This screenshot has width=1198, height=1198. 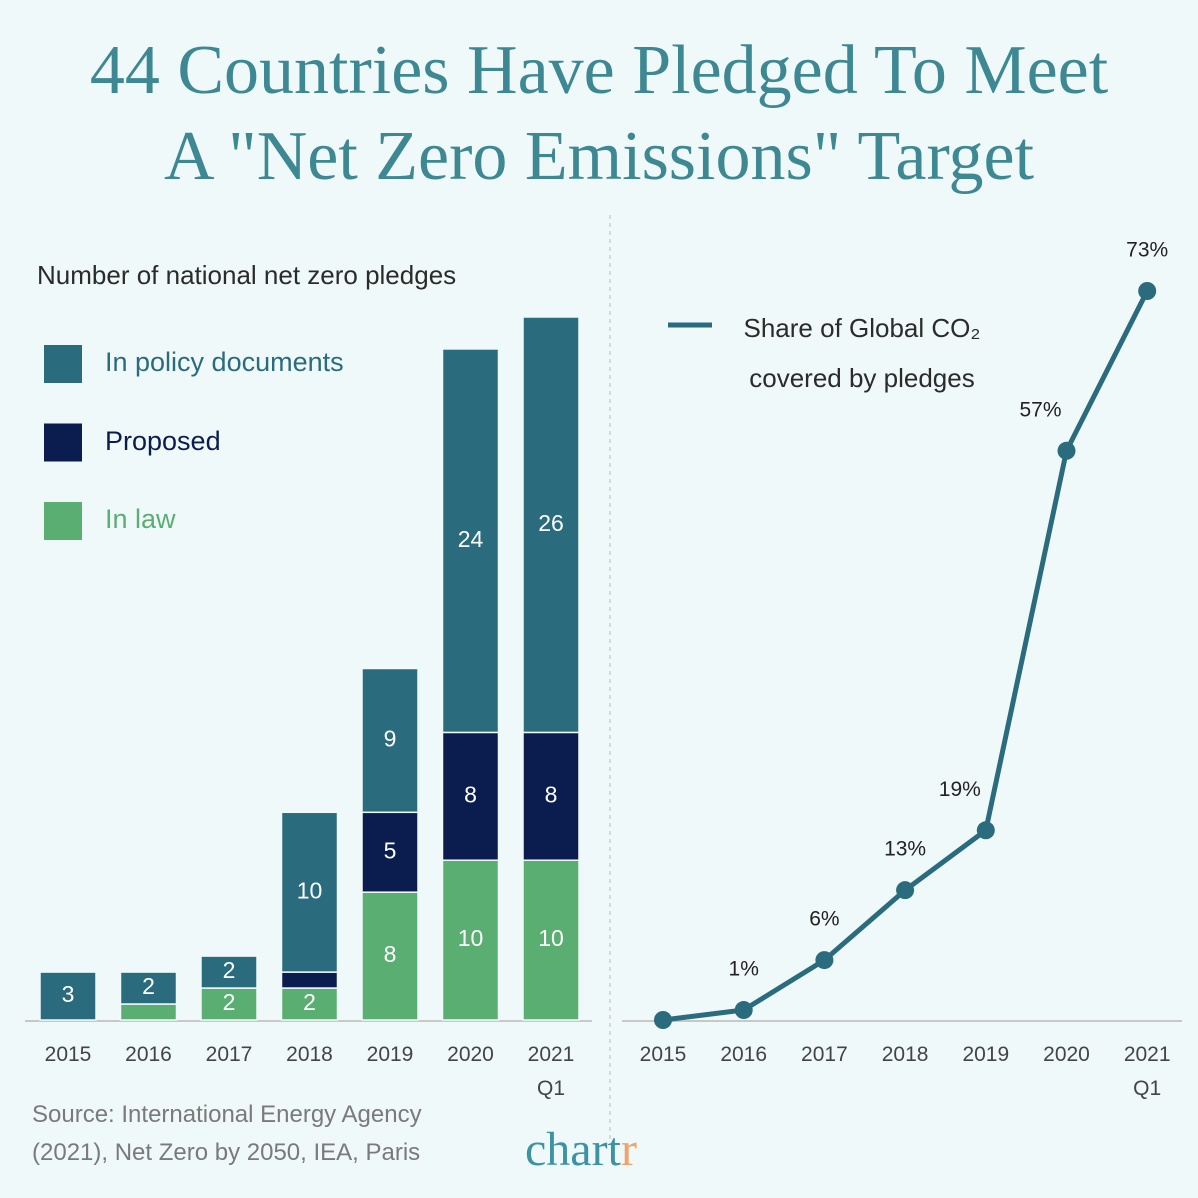 I want to click on value-label: 1%, so click(x=744, y=969).